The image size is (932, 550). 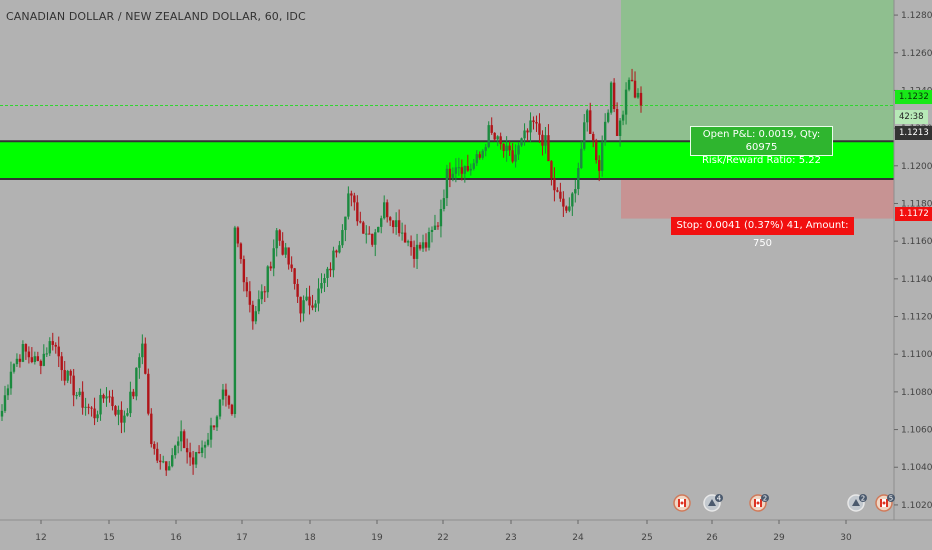 What do you see at coordinates (578, 538) in the screenshot?
I see `time-tick-label: 24` at bounding box center [578, 538].